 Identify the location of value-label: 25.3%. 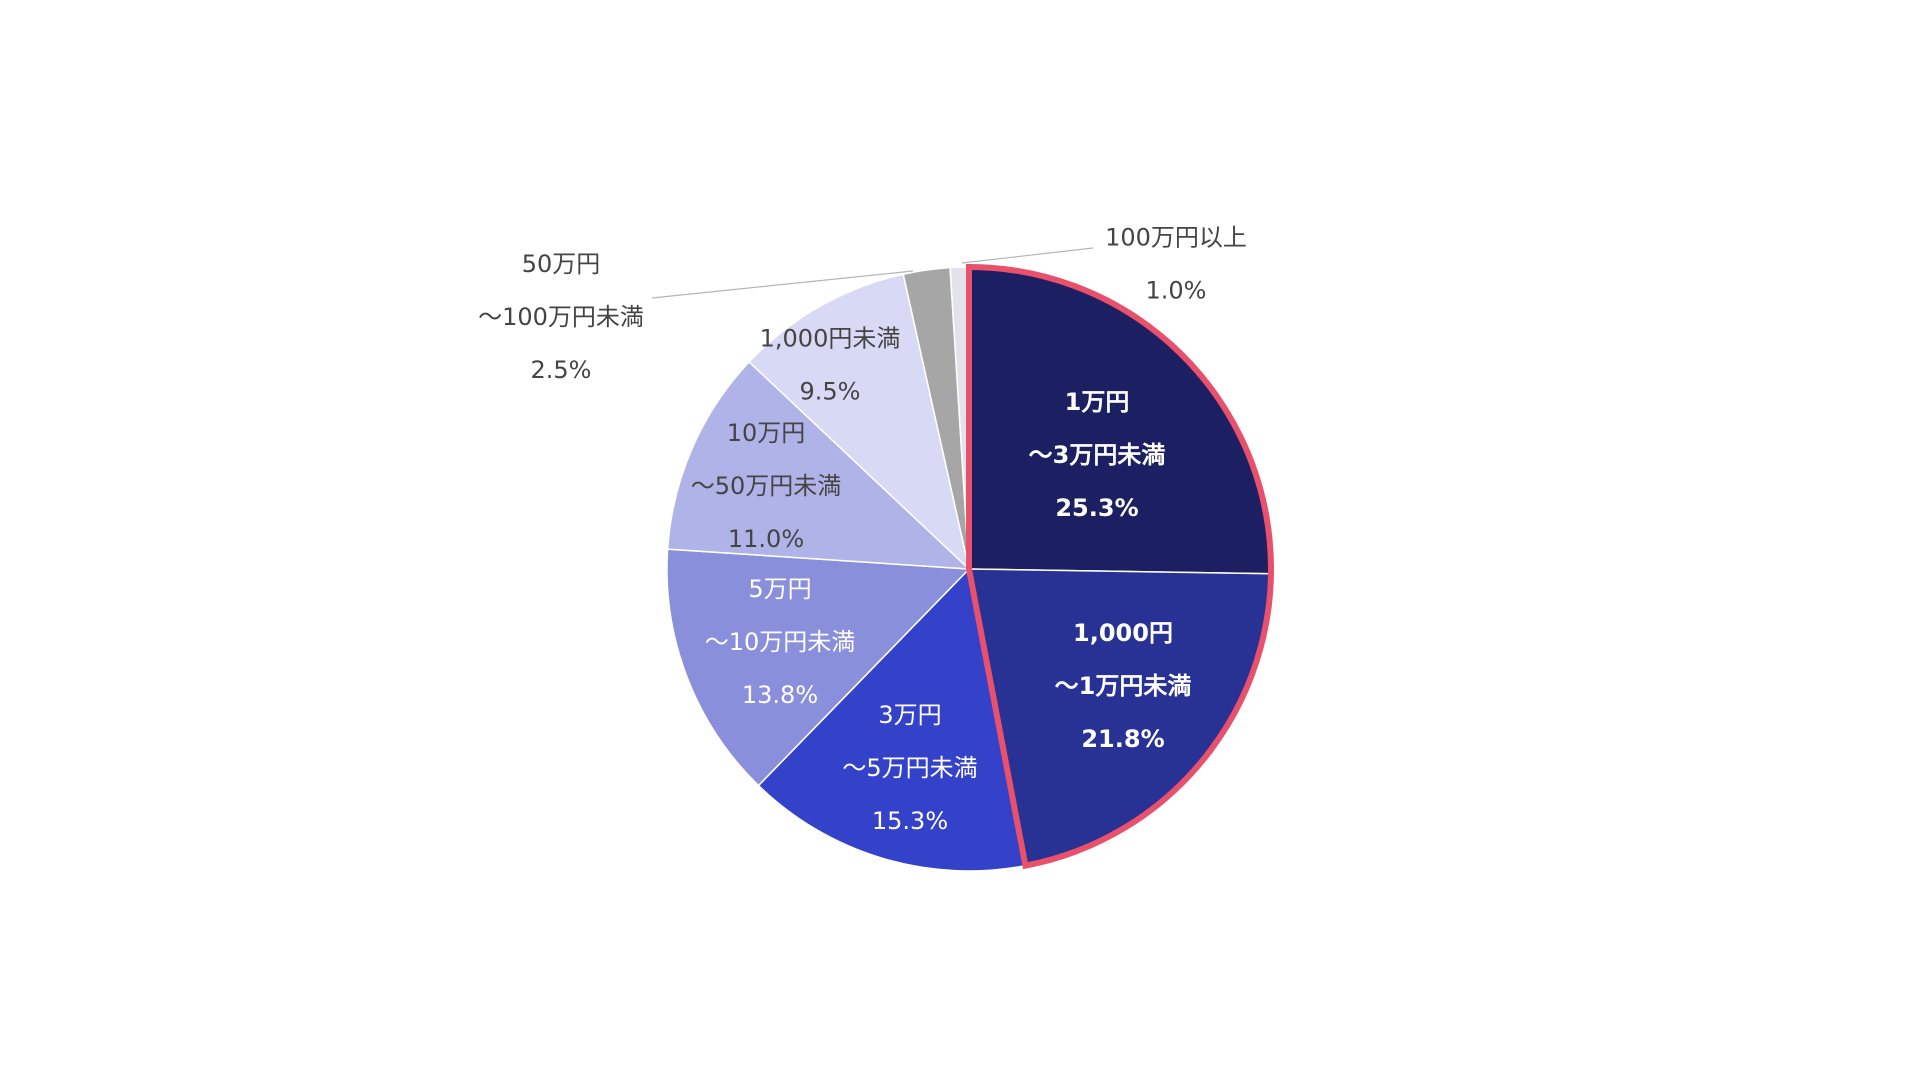
(1096, 508).